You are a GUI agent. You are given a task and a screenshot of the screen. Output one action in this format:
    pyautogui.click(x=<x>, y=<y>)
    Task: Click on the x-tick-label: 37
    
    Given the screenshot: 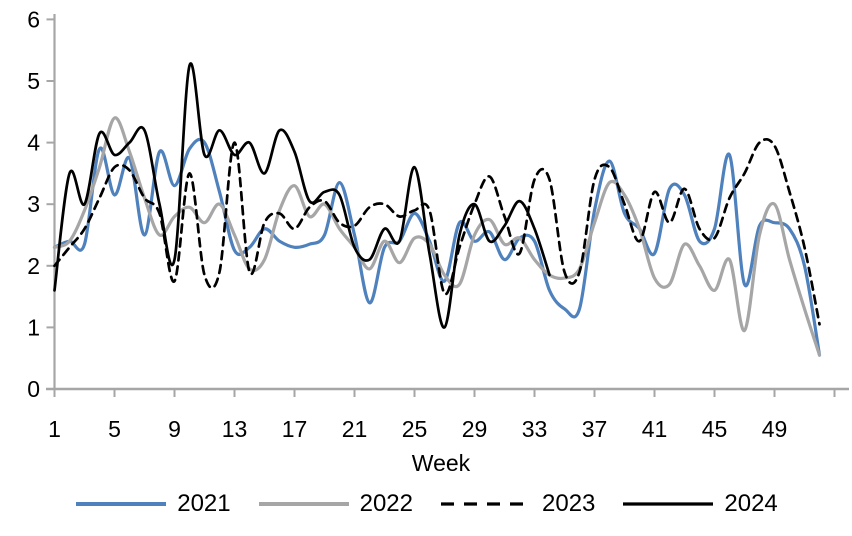 What is the action you would take?
    pyautogui.click(x=595, y=429)
    